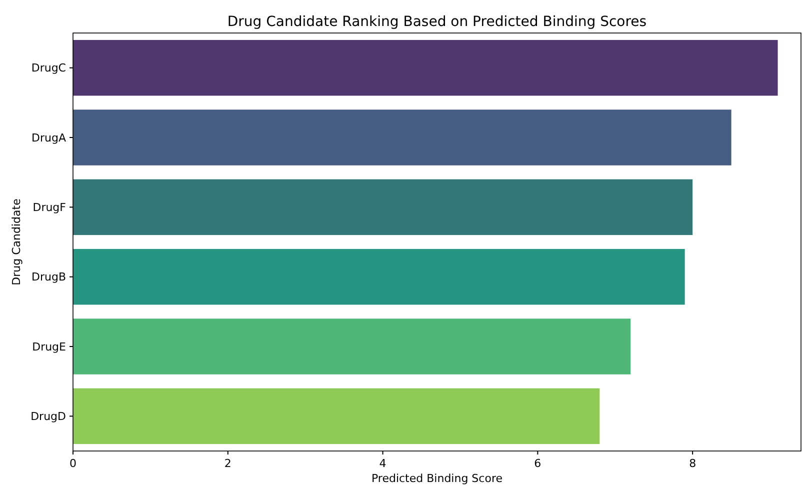 The height and width of the screenshot is (486, 803). I want to click on y-tick-label: DrugF, so click(49, 207).